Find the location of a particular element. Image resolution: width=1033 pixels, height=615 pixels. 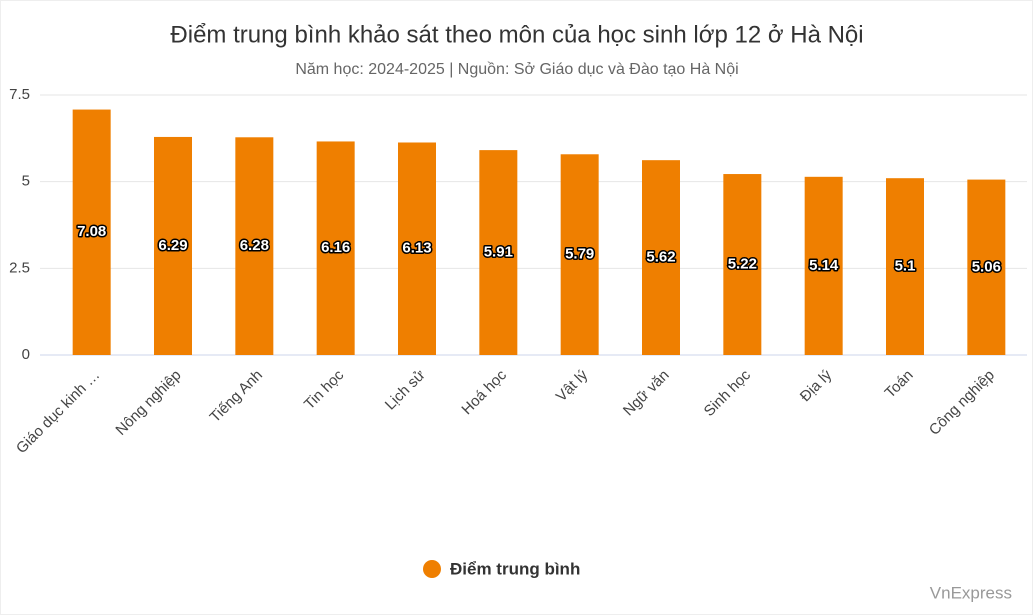

data-label: 6.28 is located at coordinates (254, 245).